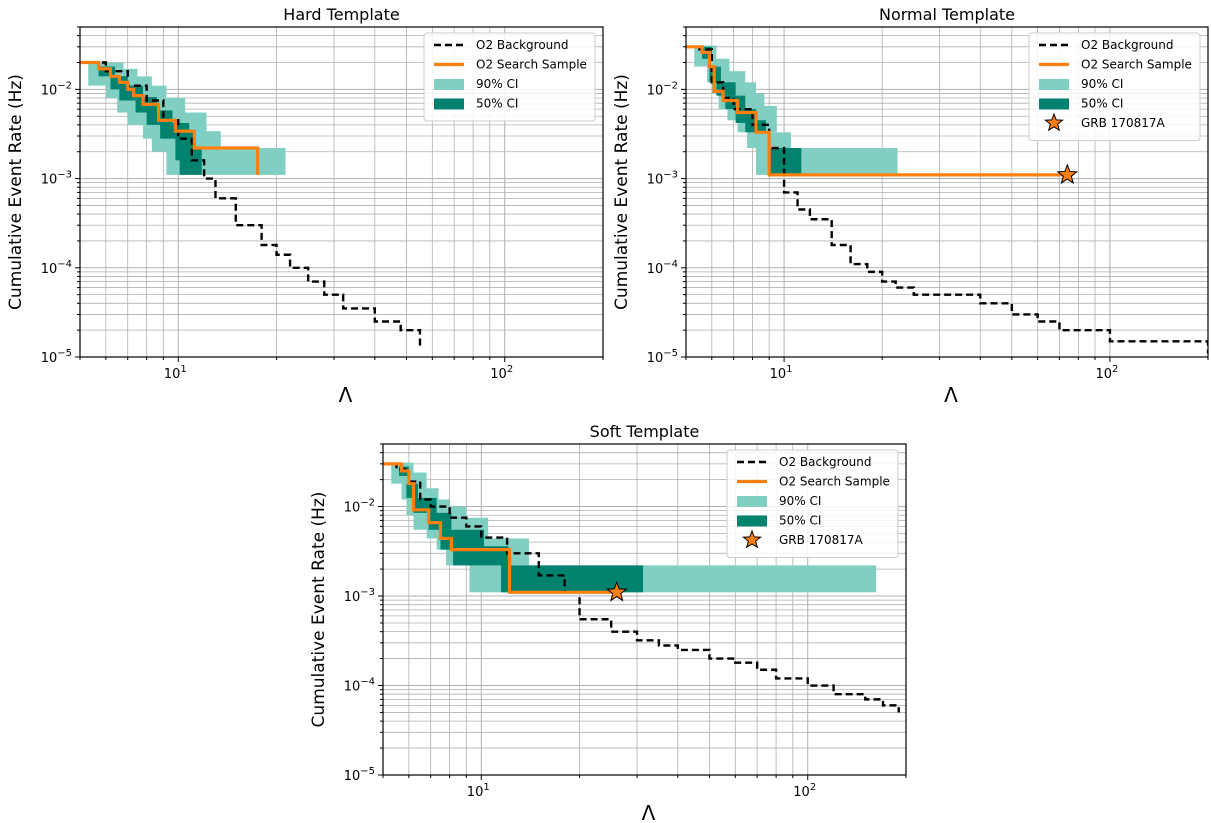  I want to click on legend-label: GRB 170817A, so click(821, 540).